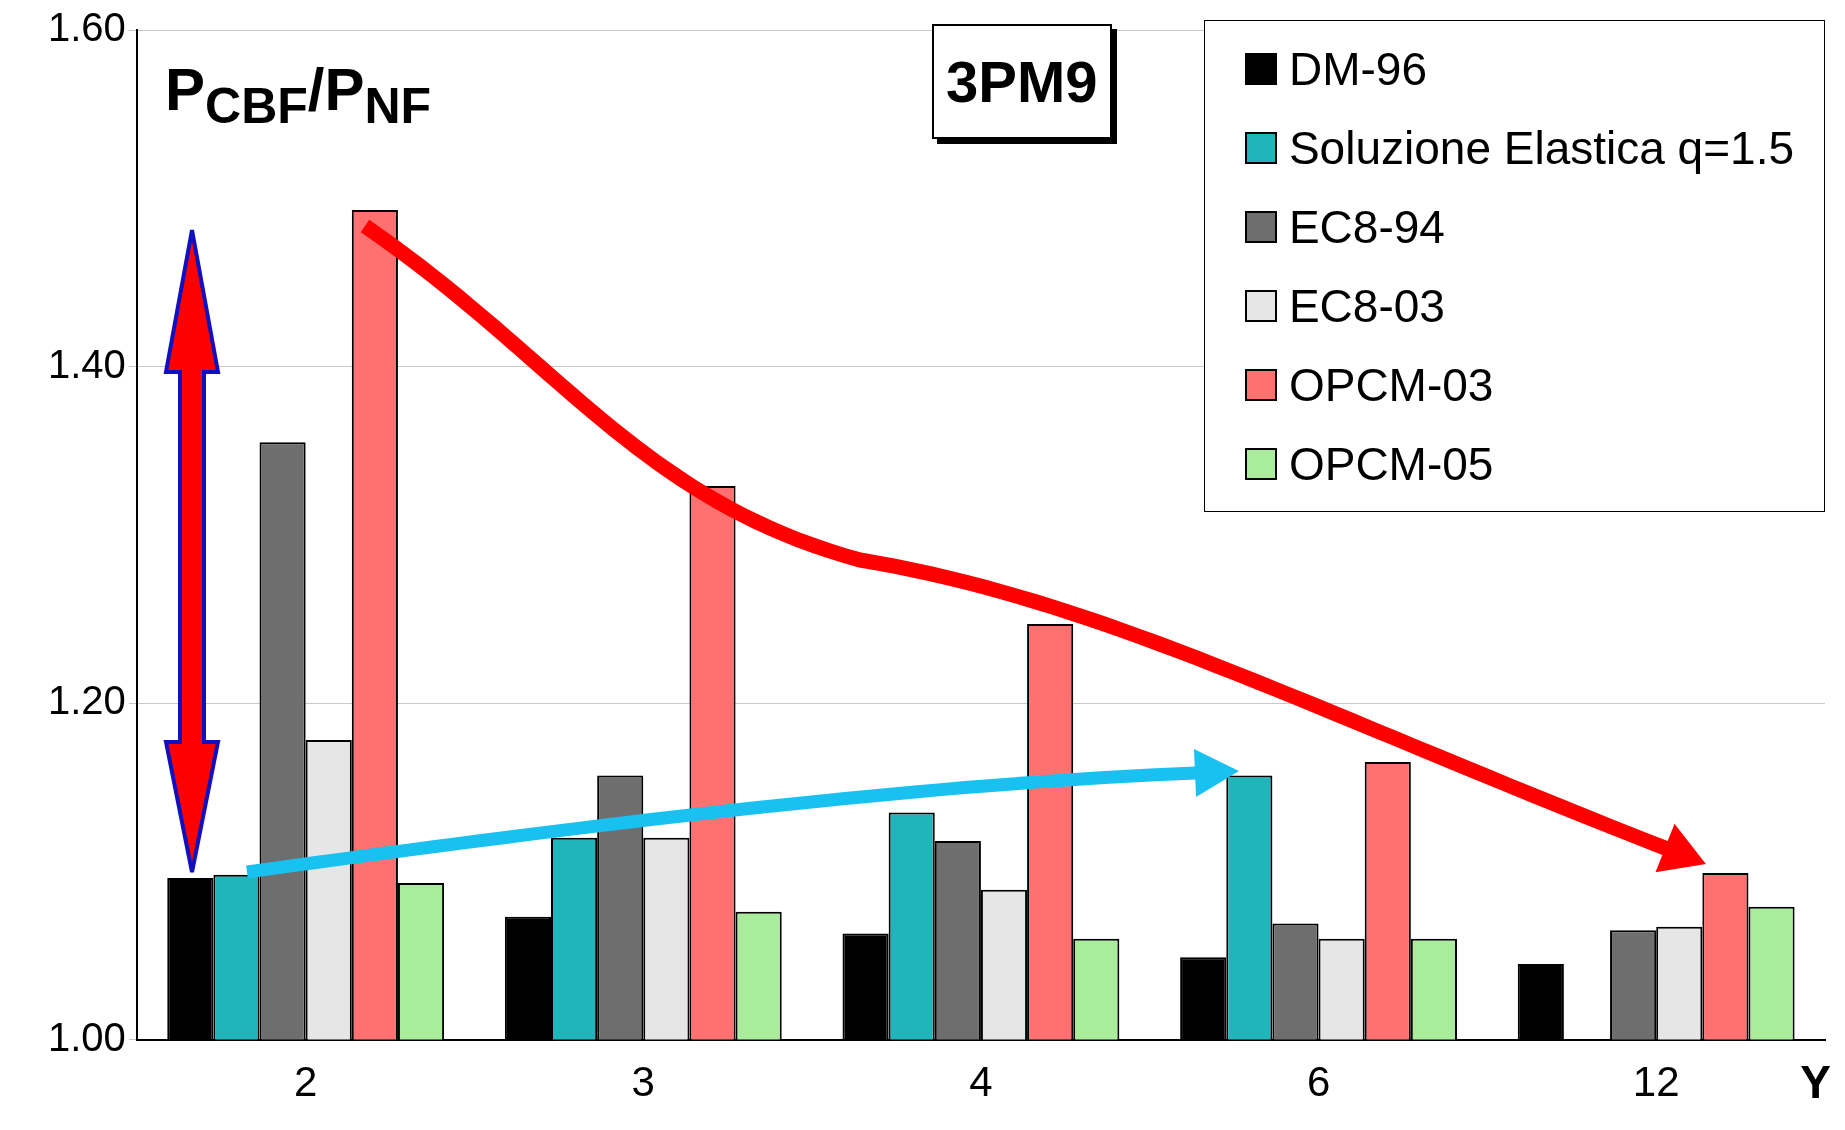  I want to click on x-tick-label: 2, so click(305, 1082).